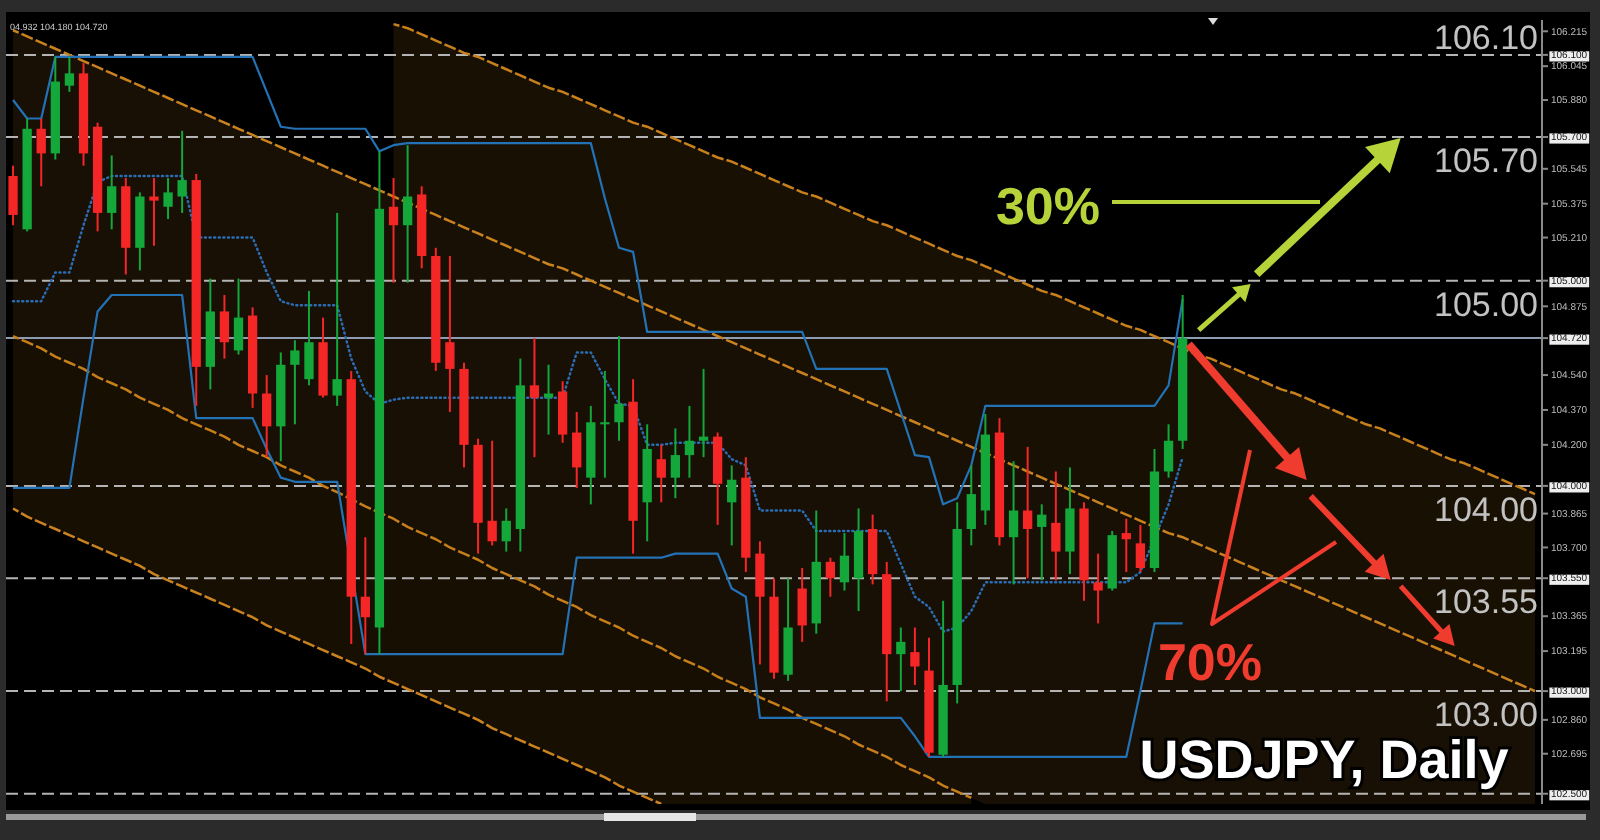 The width and height of the screenshot is (1600, 840). What do you see at coordinates (1486, 160) in the screenshot?
I see `ref-line-label: 105.70` at bounding box center [1486, 160].